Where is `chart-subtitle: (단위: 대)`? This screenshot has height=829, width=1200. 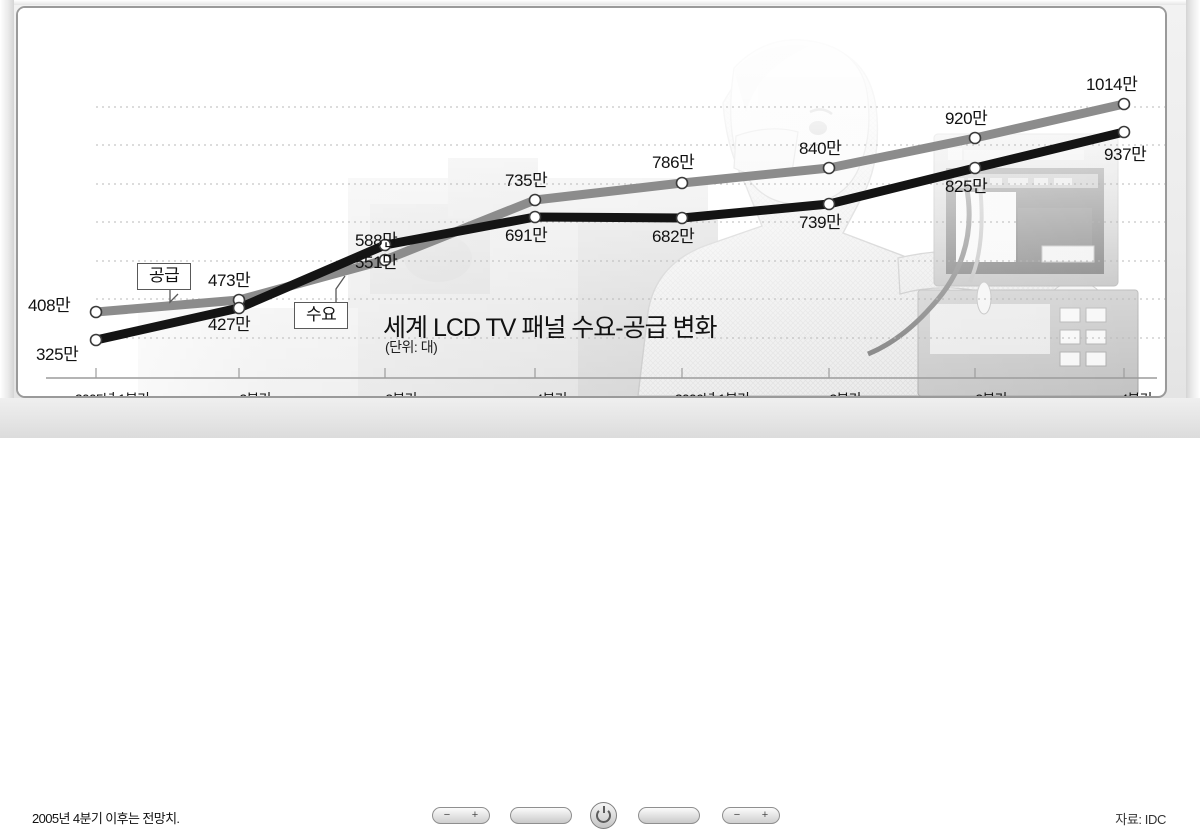
chart-subtitle: (단위: 대) is located at coordinates (411, 347).